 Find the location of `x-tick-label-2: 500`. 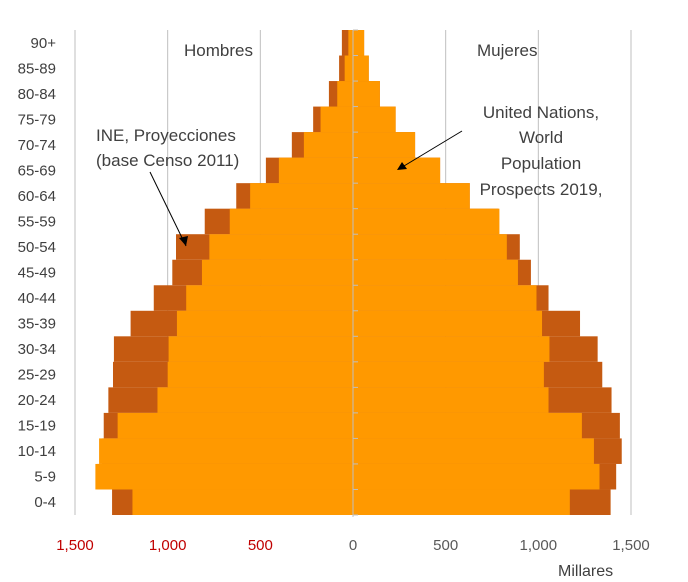

x-tick-label-2: 500 is located at coordinates (260, 545).